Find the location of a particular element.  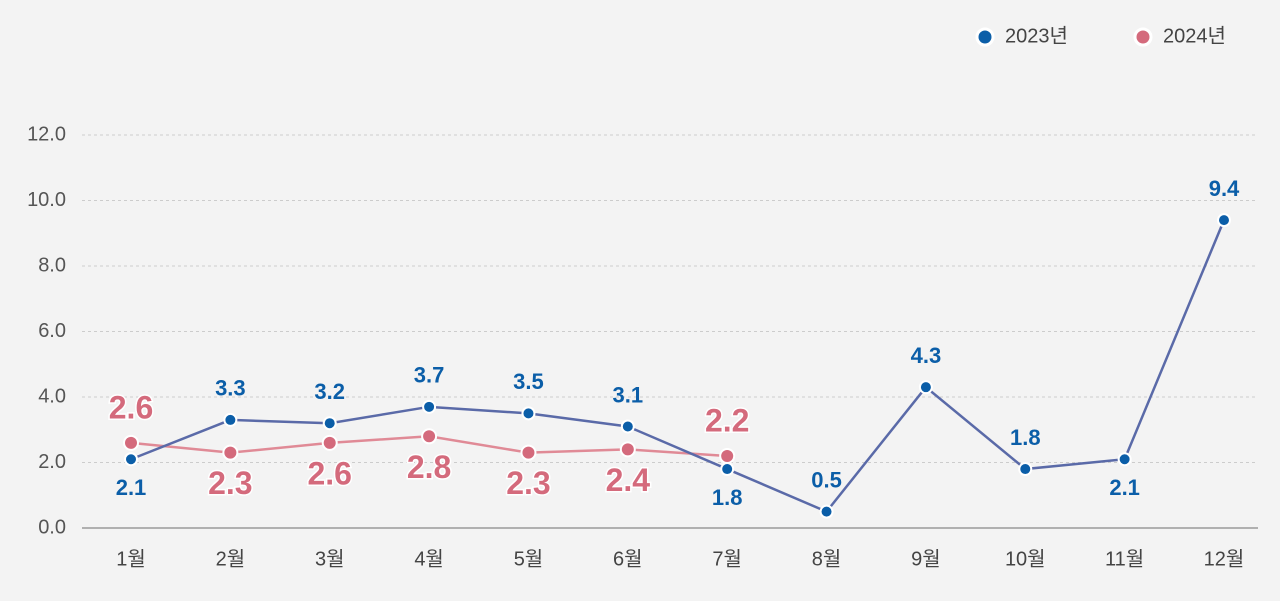

y-tick-label: 6.0 is located at coordinates (52, 331).